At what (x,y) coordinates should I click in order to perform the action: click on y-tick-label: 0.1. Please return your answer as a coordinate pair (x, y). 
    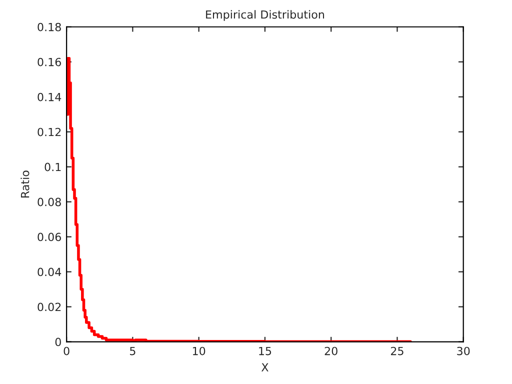
    Looking at the image, I should click on (52, 167).